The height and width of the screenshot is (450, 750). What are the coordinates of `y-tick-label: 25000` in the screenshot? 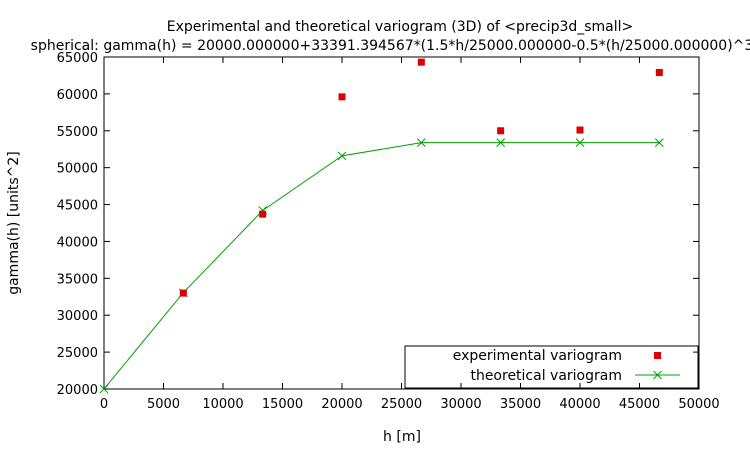 It's located at (77, 353).